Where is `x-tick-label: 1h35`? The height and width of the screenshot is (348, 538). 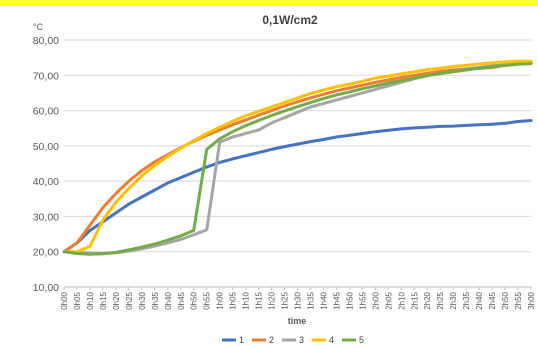
x-tick-label: 1h35 is located at coordinates (310, 300).